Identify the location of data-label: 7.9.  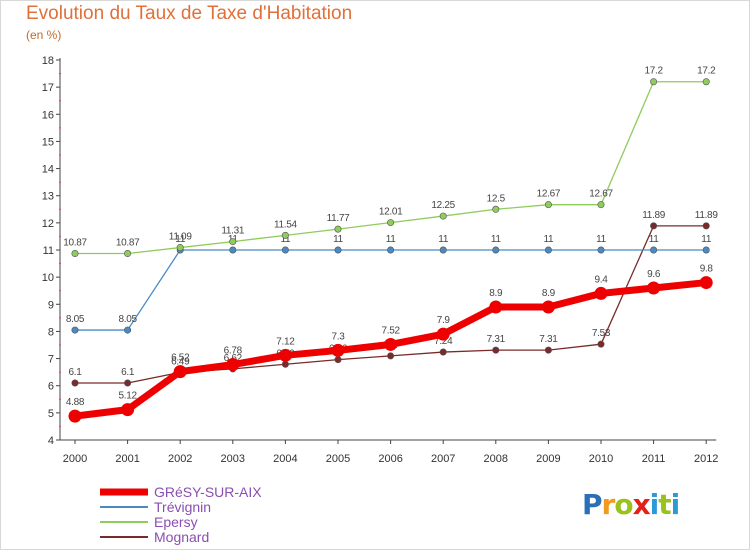
(444, 320).